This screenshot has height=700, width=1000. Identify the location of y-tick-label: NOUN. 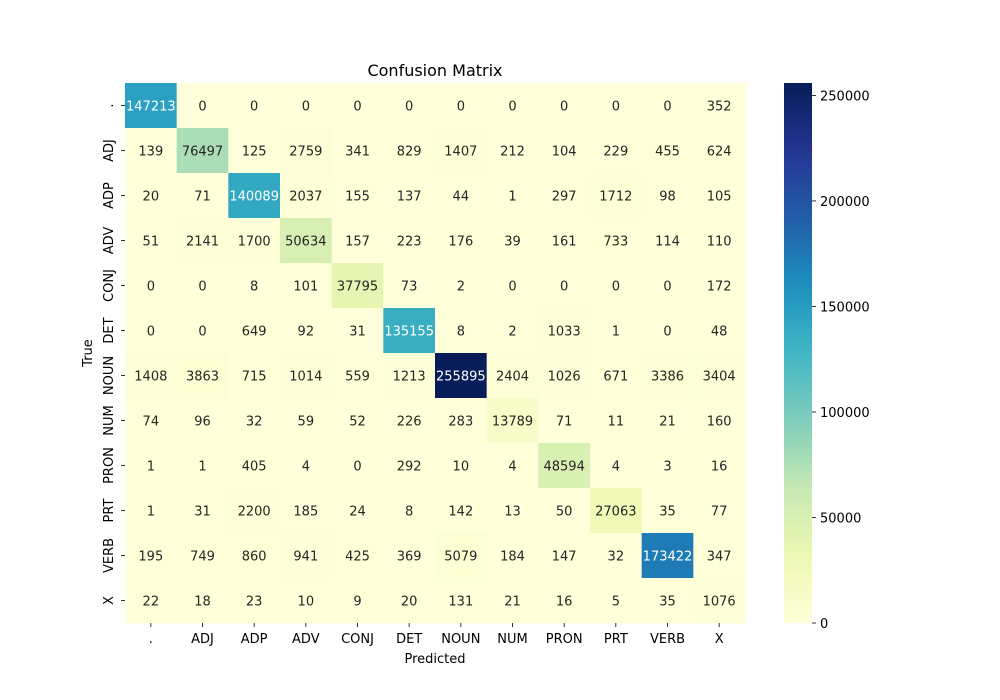
(109, 375).